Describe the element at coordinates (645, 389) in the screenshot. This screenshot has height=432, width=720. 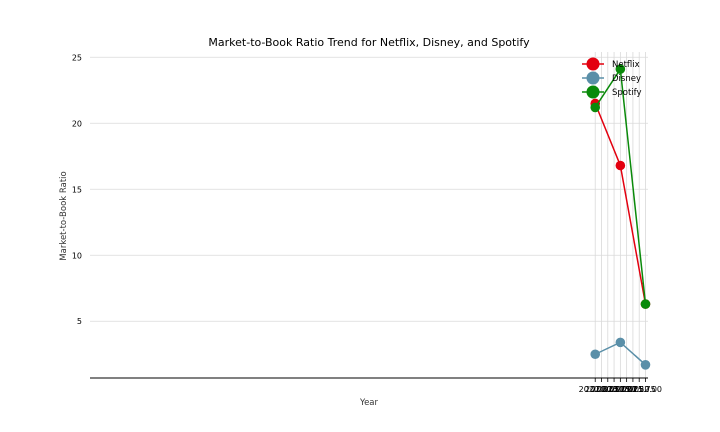
I see `x-tick-label: 2022.00` at that location.